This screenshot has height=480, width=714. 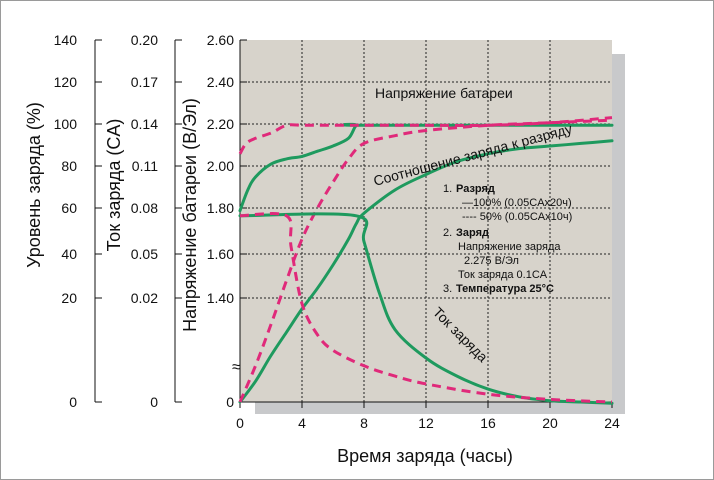 What do you see at coordinates (517, 203) in the screenshot?
I see `legend-1-line-1: —100% (0.05CAx20ч)` at bounding box center [517, 203].